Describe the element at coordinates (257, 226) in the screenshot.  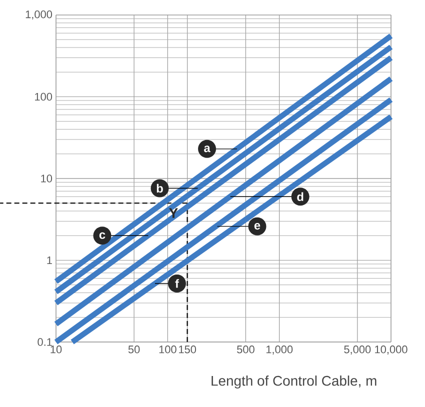
I see `annotation: e` at that location.